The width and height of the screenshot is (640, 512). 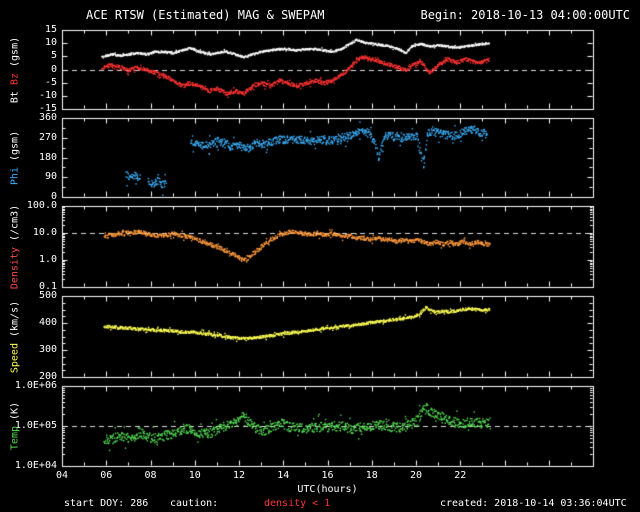 What do you see at coordinates (106, 503) in the screenshot?
I see `footer-start-doy: start DOY: 286` at bounding box center [106, 503].